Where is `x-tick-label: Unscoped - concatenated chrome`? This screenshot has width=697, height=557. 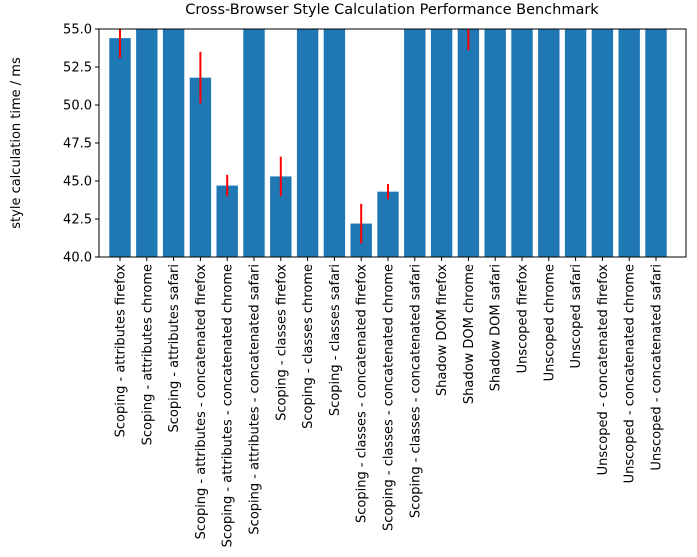 x-tick-label: Unscoped - concatenated chrome is located at coordinates (630, 373).